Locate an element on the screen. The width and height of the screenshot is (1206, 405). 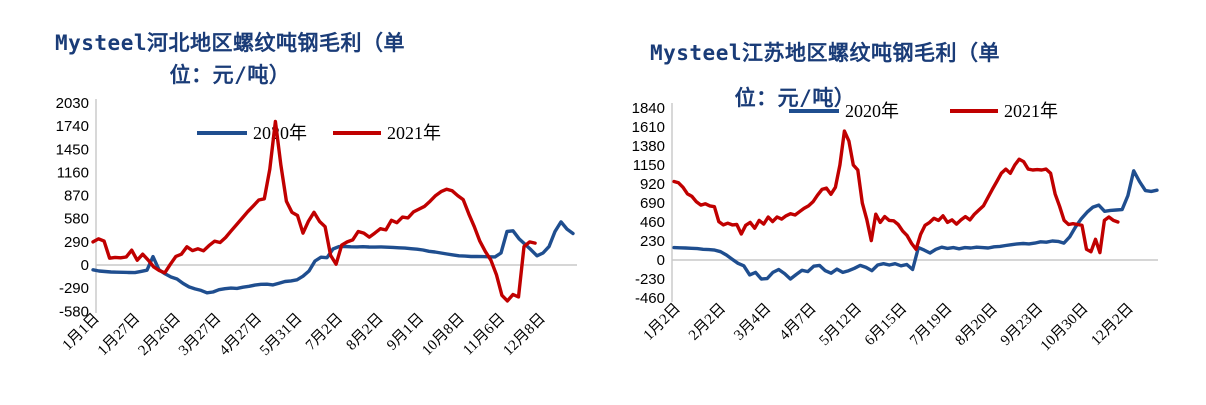
hebei-x-tick-label: 7月2日 is located at coordinates (324, 332).